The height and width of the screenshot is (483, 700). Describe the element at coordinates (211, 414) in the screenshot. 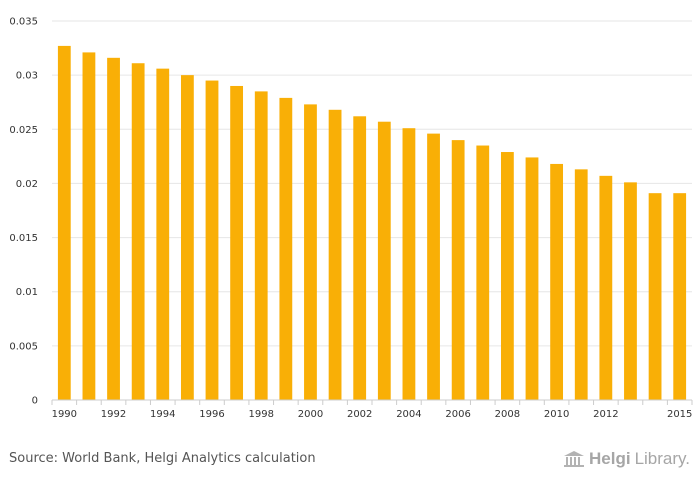

I see `x-tick-label: 1996` at that location.